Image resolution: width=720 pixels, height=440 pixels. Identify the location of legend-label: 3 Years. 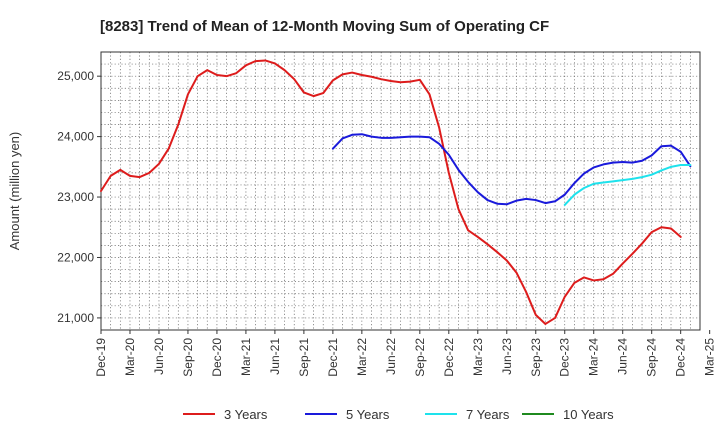
(246, 414).